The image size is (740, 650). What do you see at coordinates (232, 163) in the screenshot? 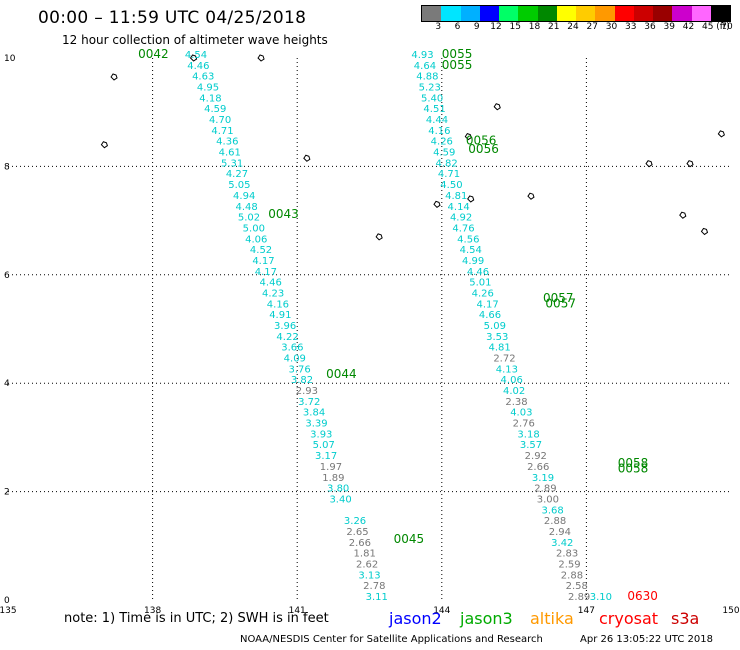
I see `swh-value: 5.31` at bounding box center [232, 163].